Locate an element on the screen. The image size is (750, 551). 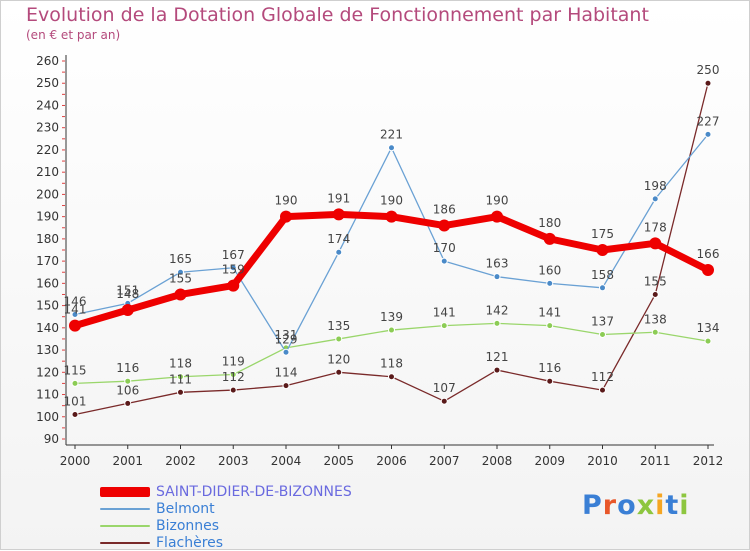
y-tick-label: 180 is located at coordinates (47, 239).